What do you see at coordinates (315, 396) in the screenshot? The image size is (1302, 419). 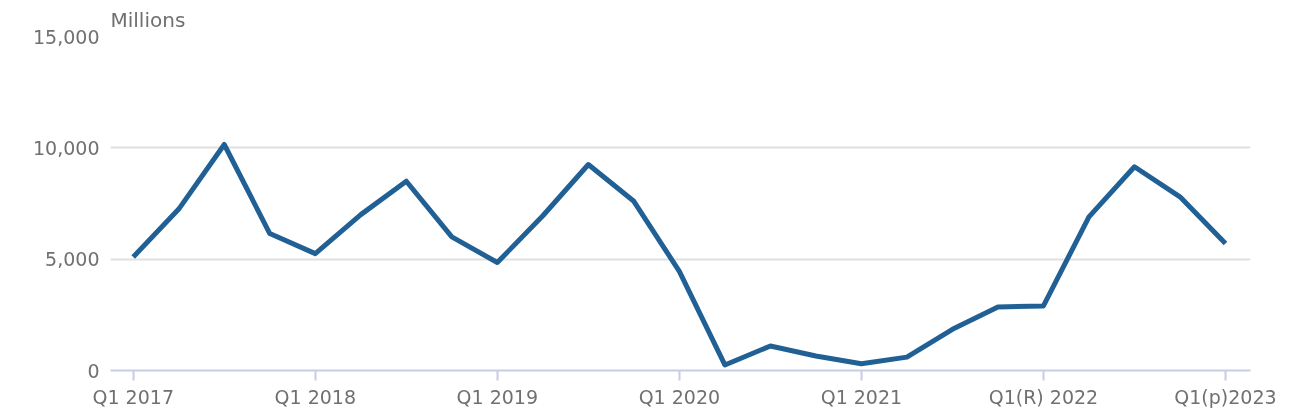 I see `x-tick-label: Q1 2018` at bounding box center [315, 396].